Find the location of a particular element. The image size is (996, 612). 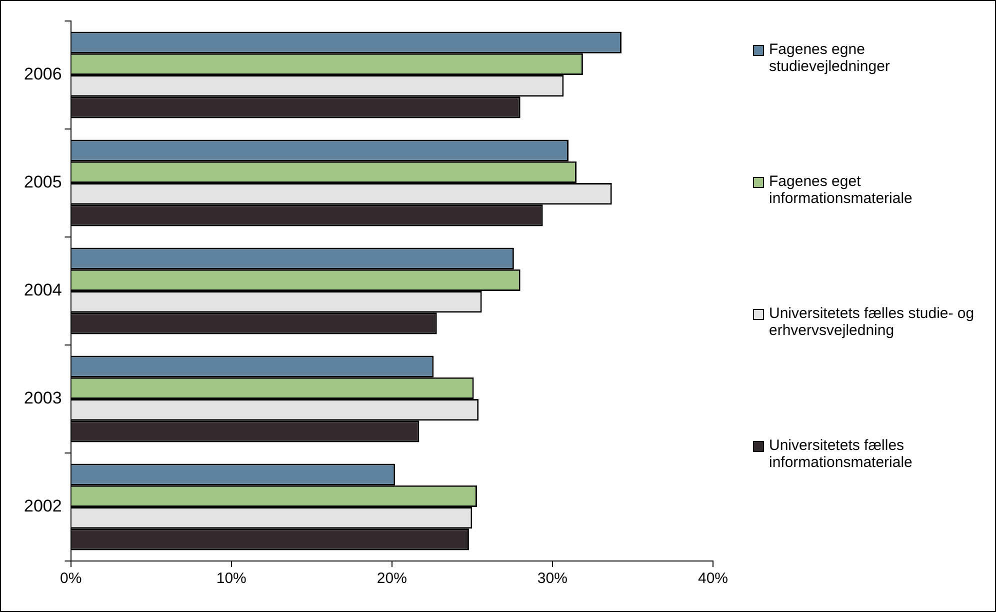

x-tick-label: 20% is located at coordinates (391, 579).